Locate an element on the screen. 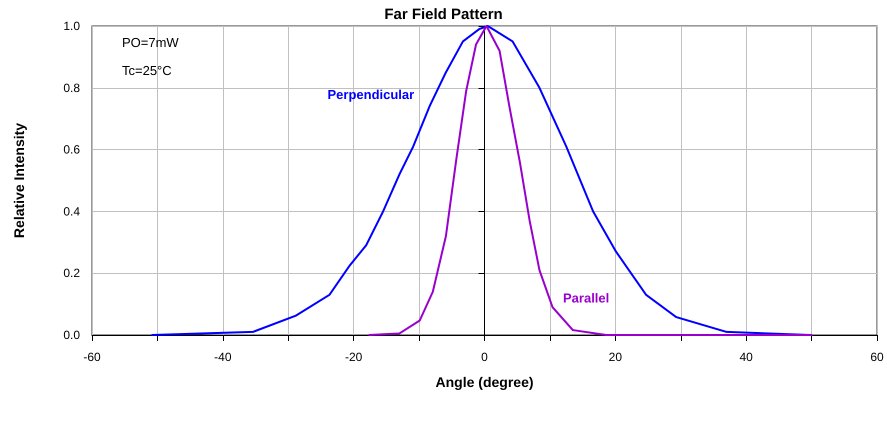  x-tick-label: 60 is located at coordinates (877, 357).